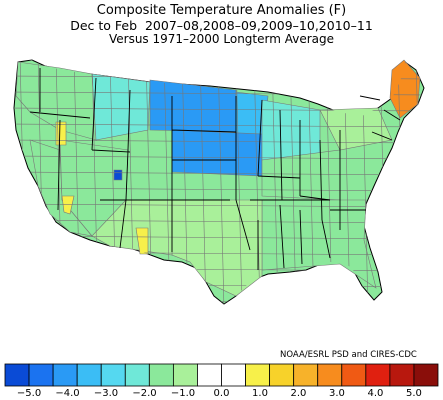 The height and width of the screenshot is (400, 443). Describe the element at coordinates (67, 393) in the screenshot. I see `legend-tick-label: −4.0` at that location.